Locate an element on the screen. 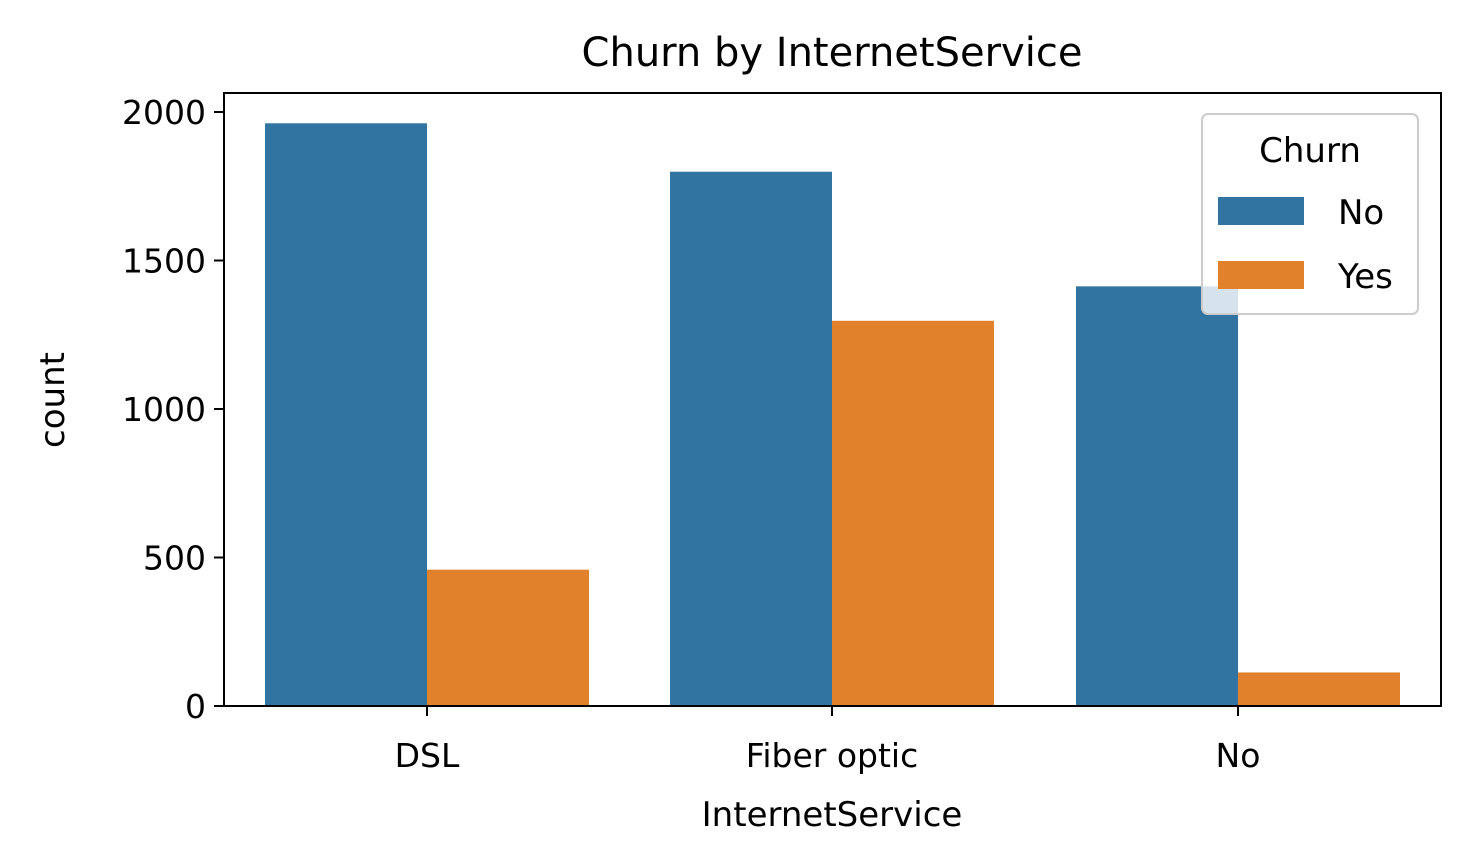 This screenshot has height=866, width=1470. legend-swatch-no is located at coordinates (1261, 211).